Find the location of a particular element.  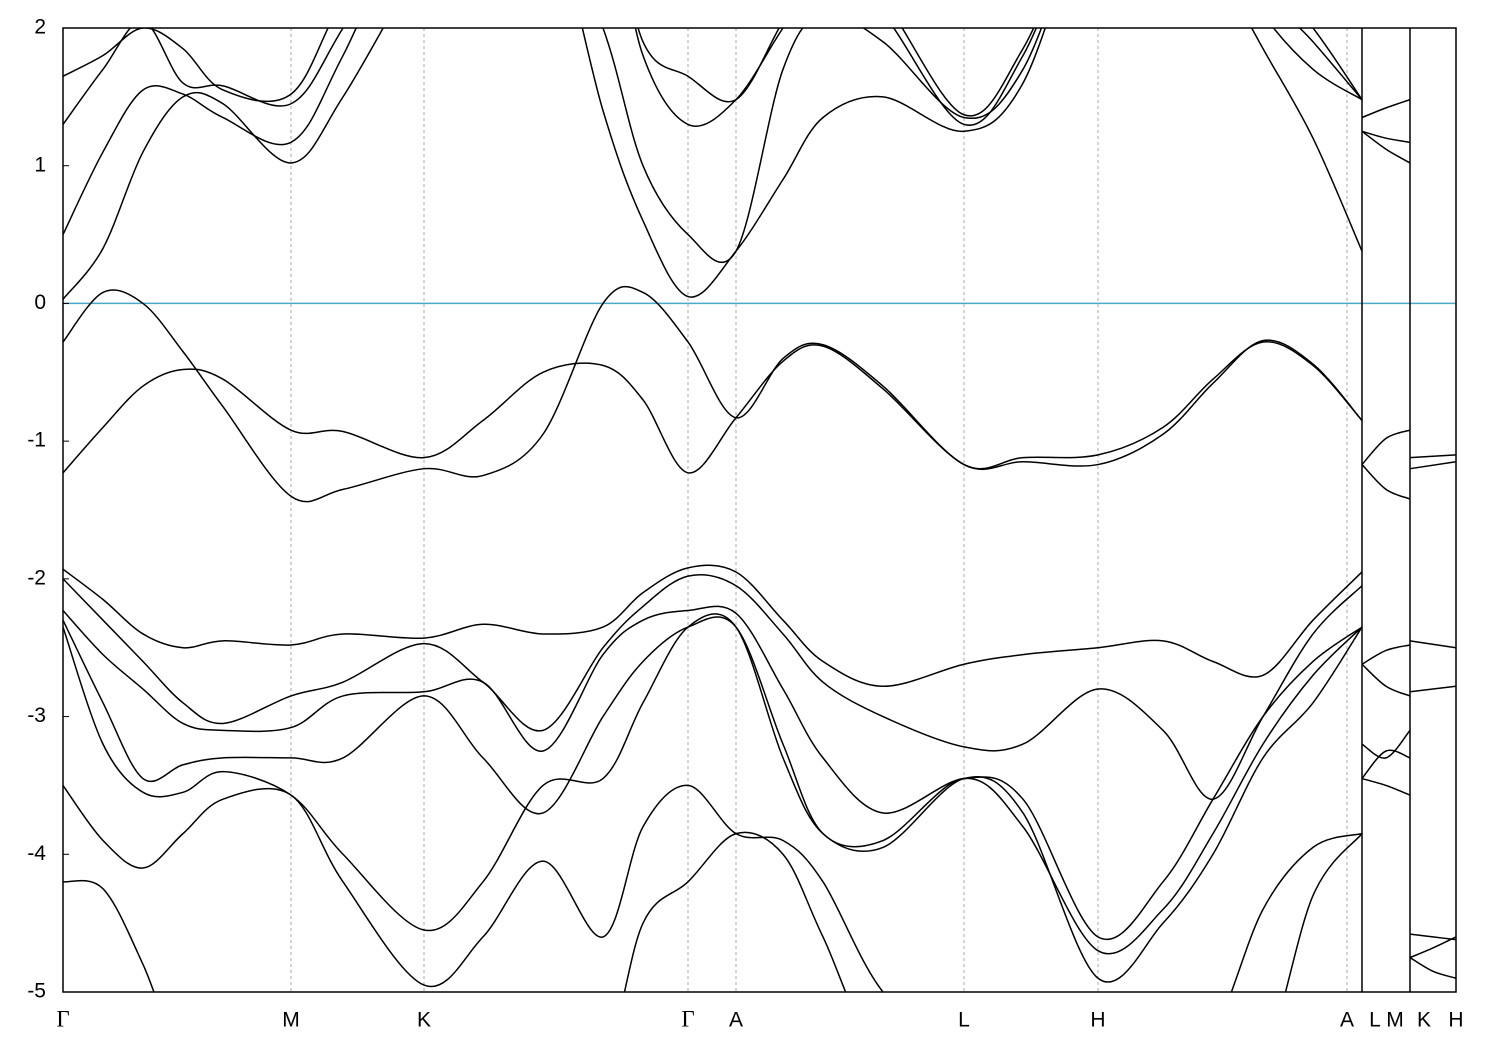

y-tick-label: -4 is located at coordinates (36, 853).